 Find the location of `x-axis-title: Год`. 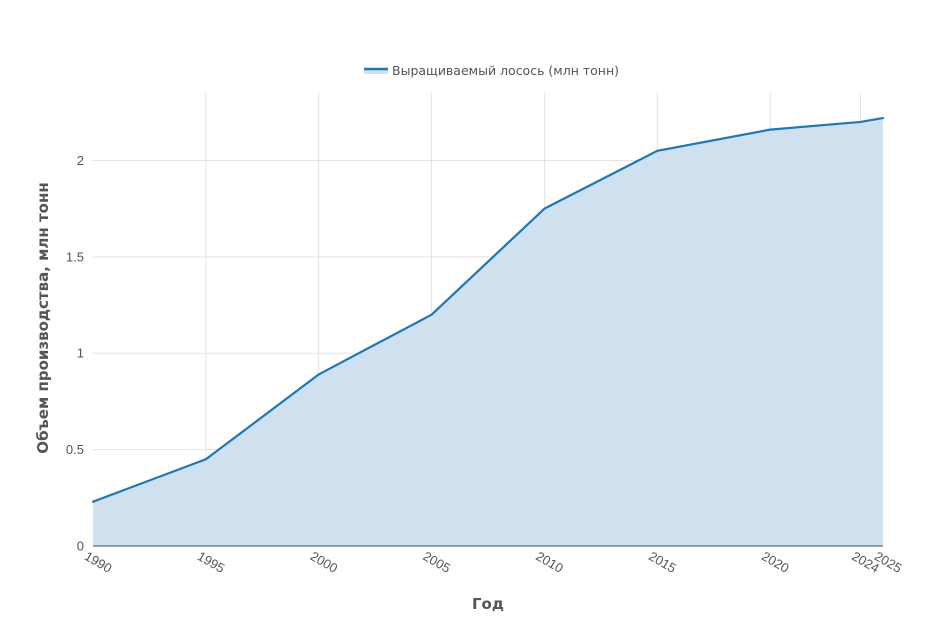

x-axis-title: Год is located at coordinates (488, 604).